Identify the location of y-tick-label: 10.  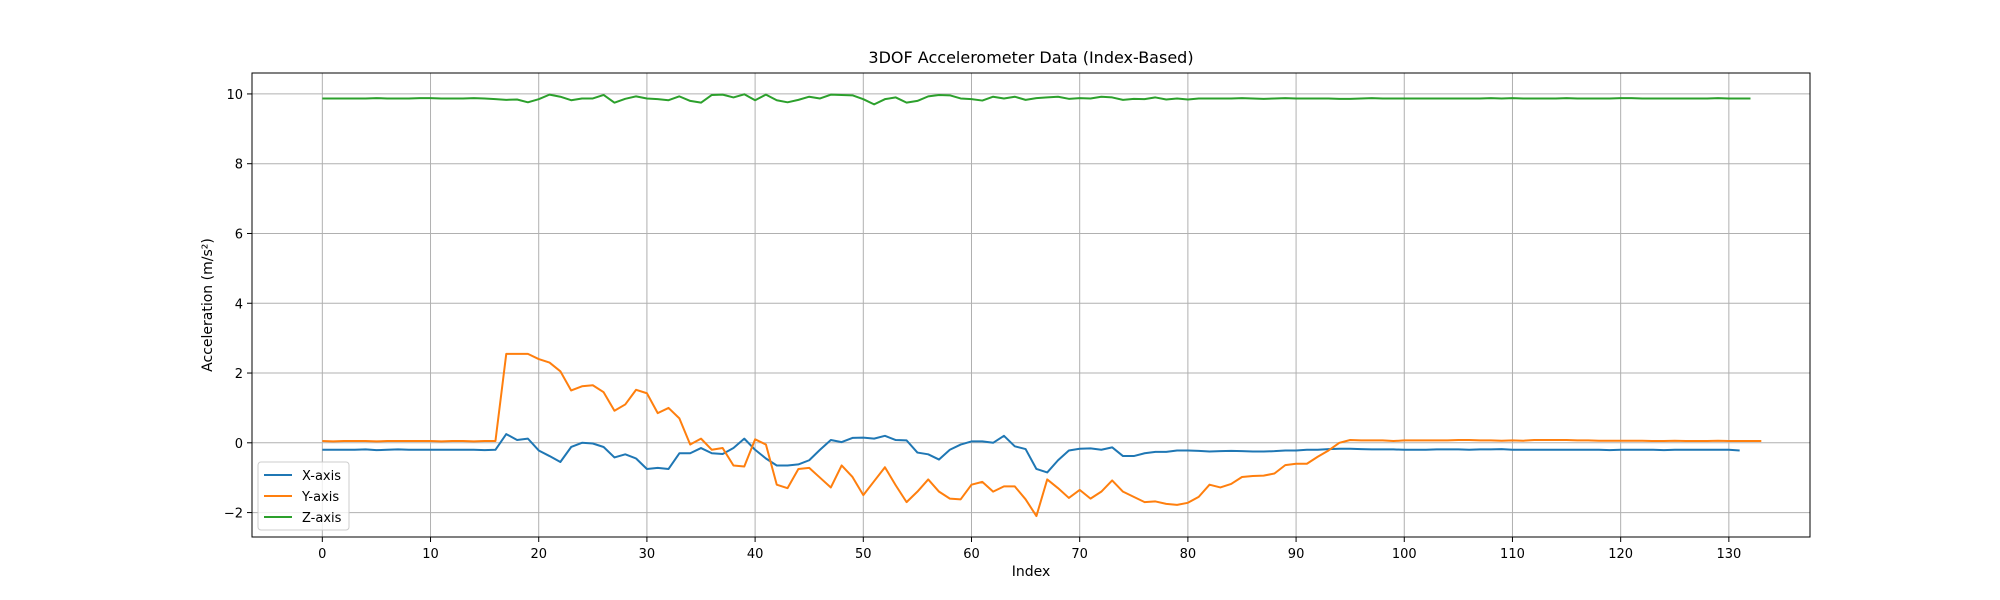
(234, 95).